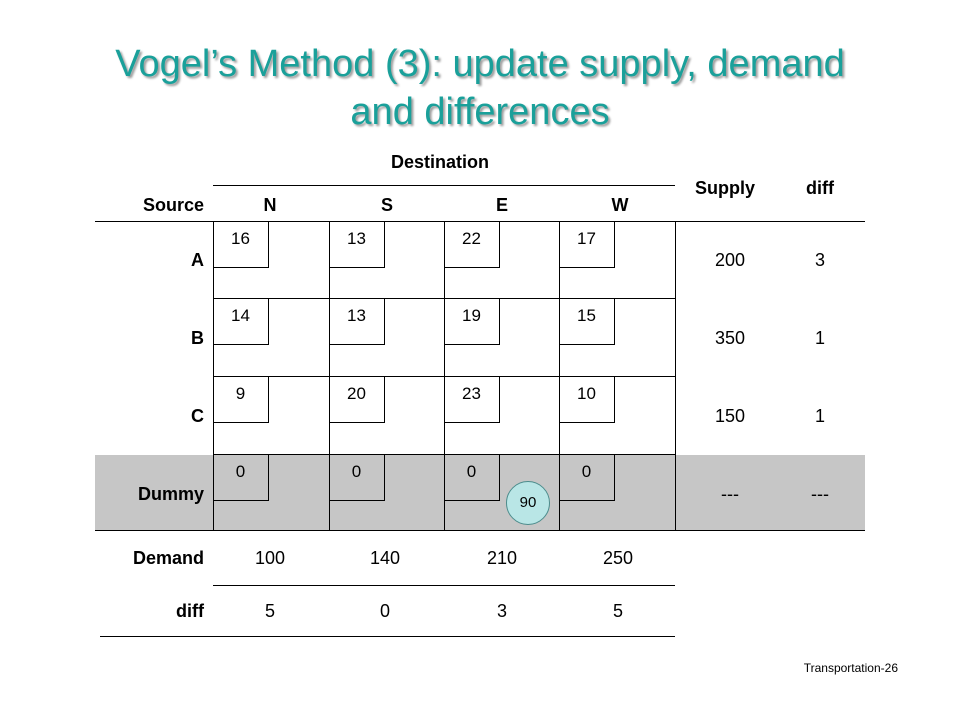  Describe the element at coordinates (241, 245) in the screenshot. I see `cost-cell: 16` at that location.